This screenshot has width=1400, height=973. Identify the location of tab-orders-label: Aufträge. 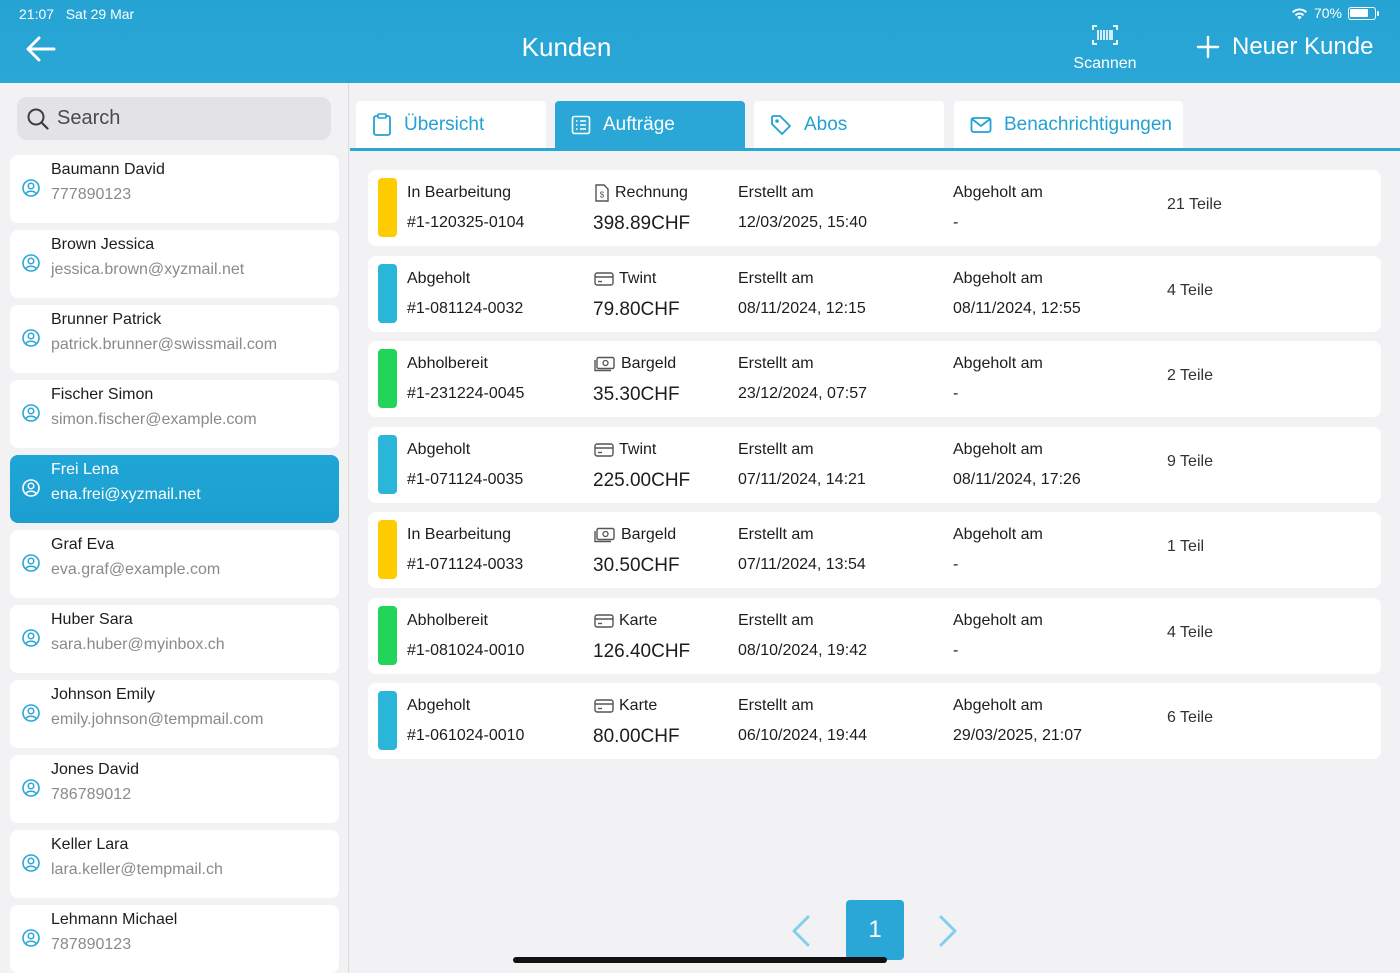
(639, 124).